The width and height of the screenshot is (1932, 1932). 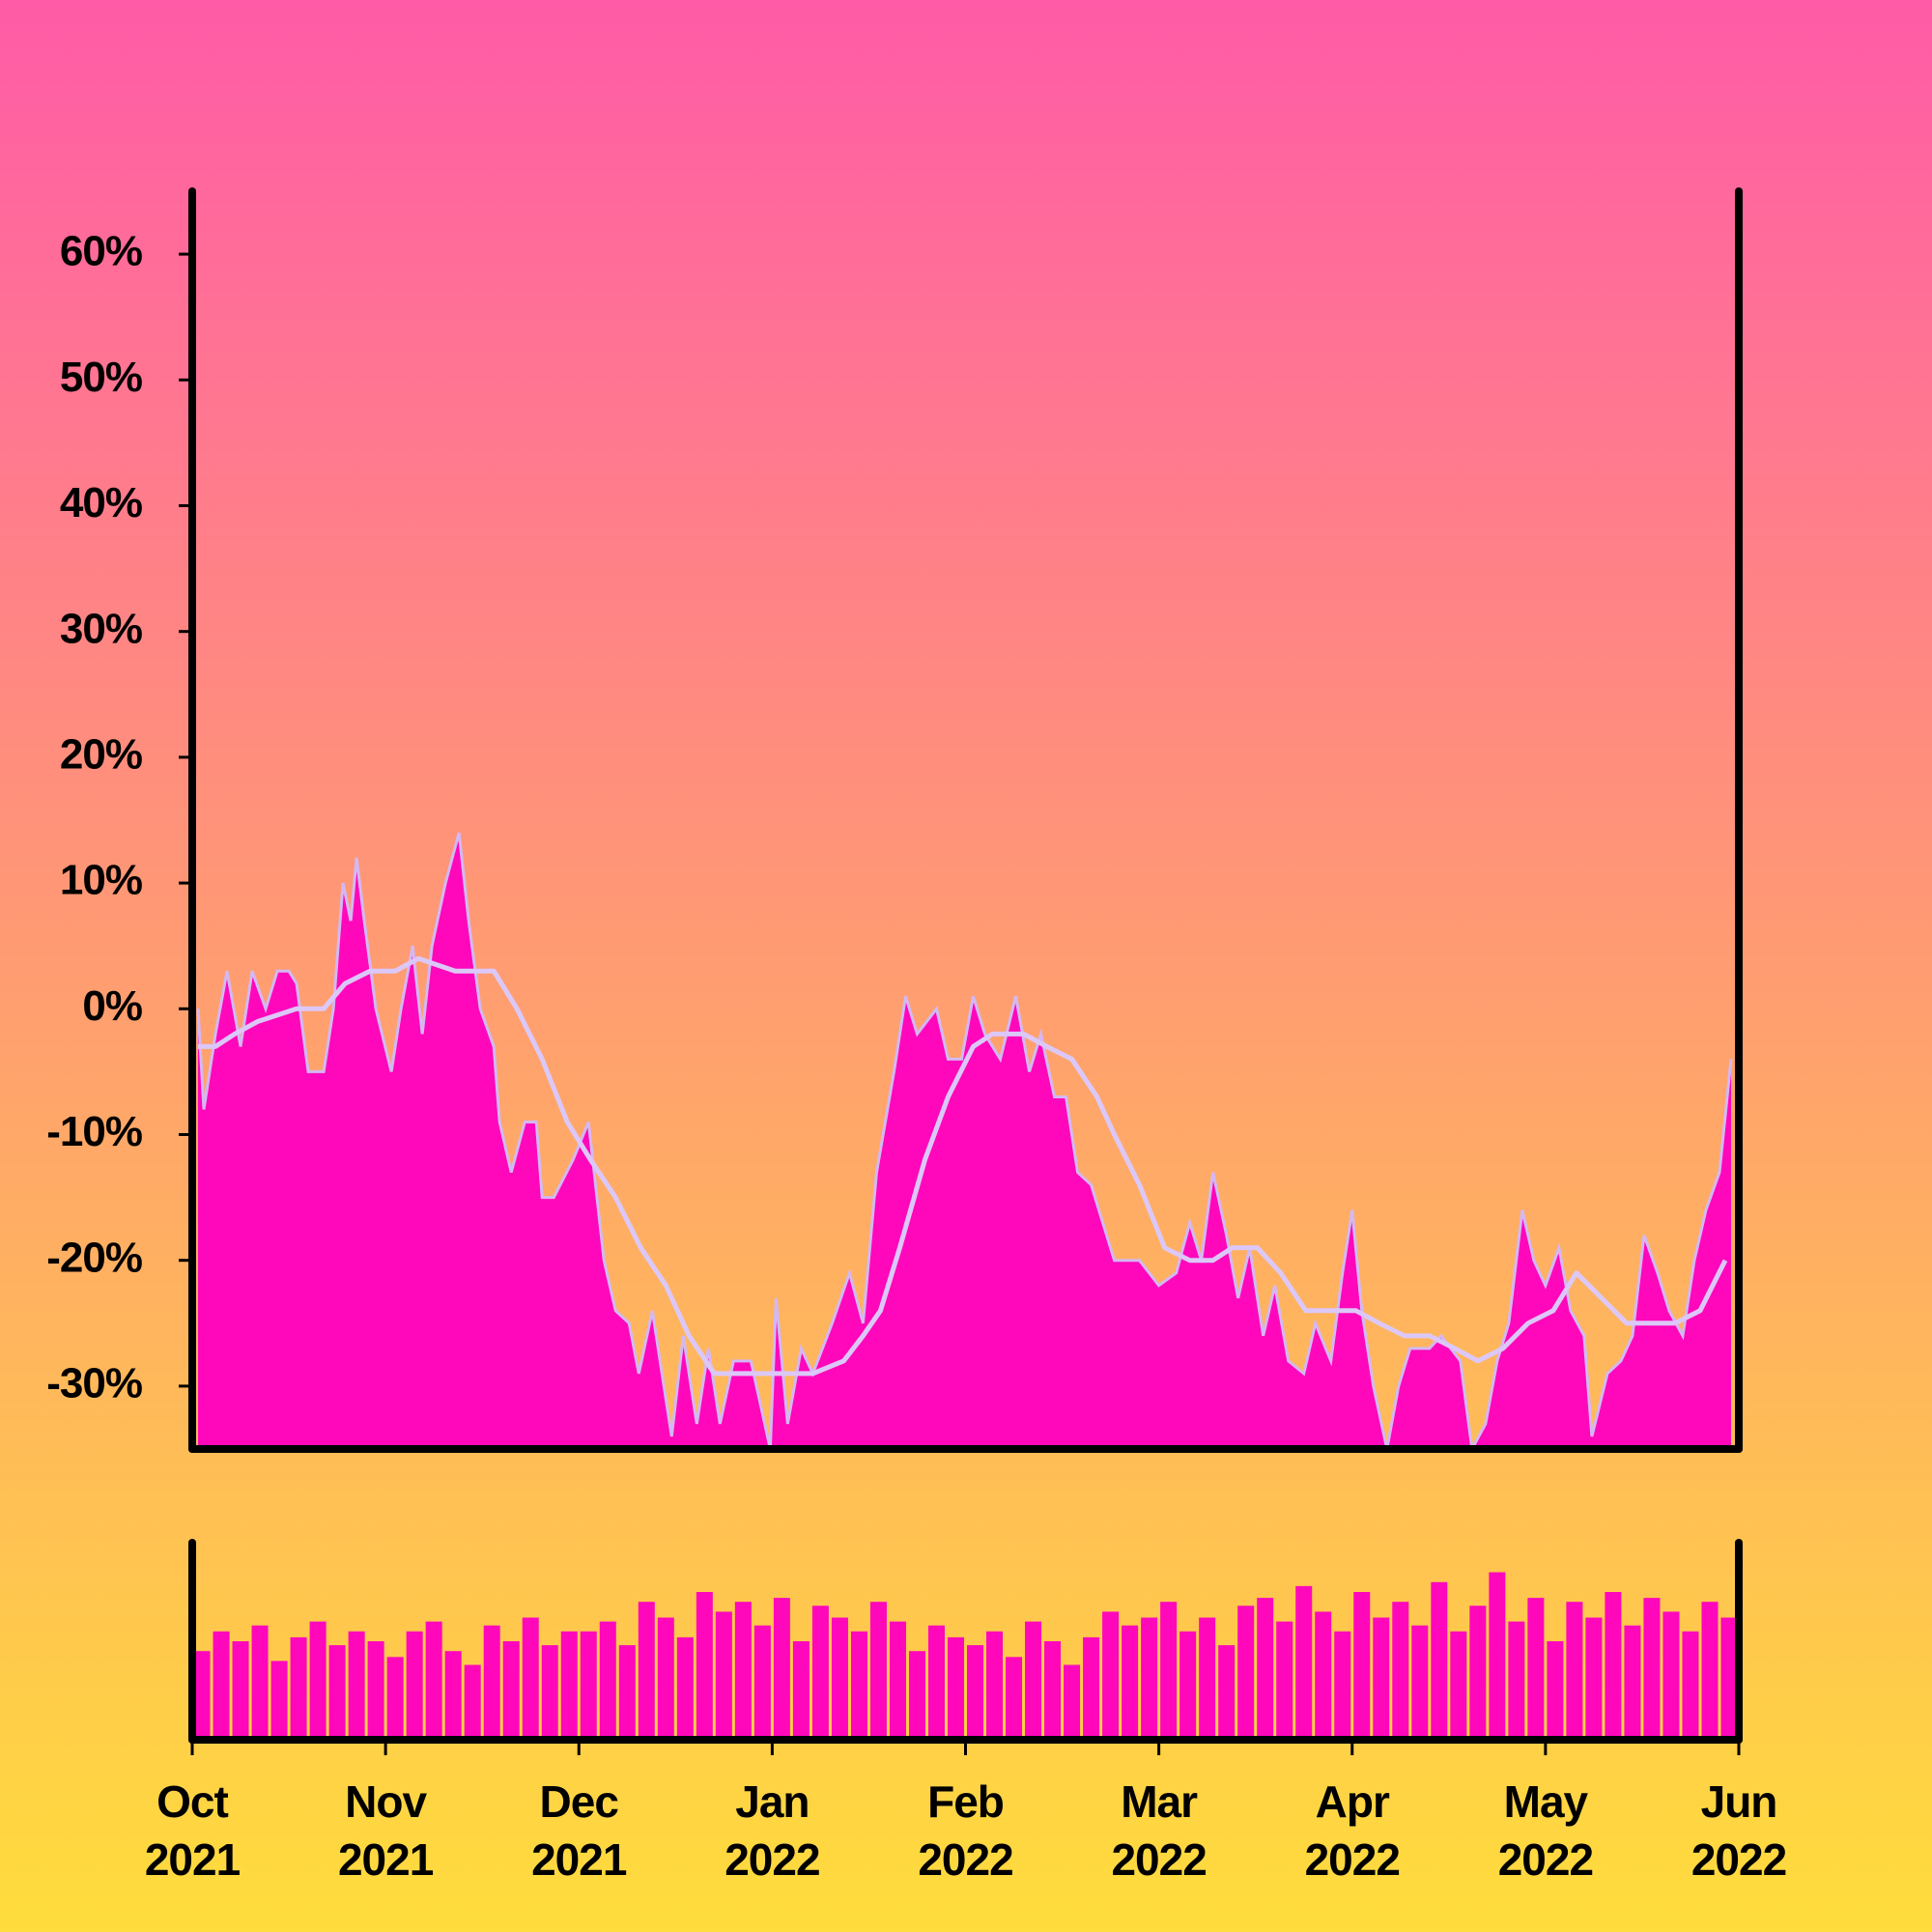 What do you see at coordinates (101, 502) in the screenshot?
I see `y-tick-label: 40%` at bounding box center [101, 502].